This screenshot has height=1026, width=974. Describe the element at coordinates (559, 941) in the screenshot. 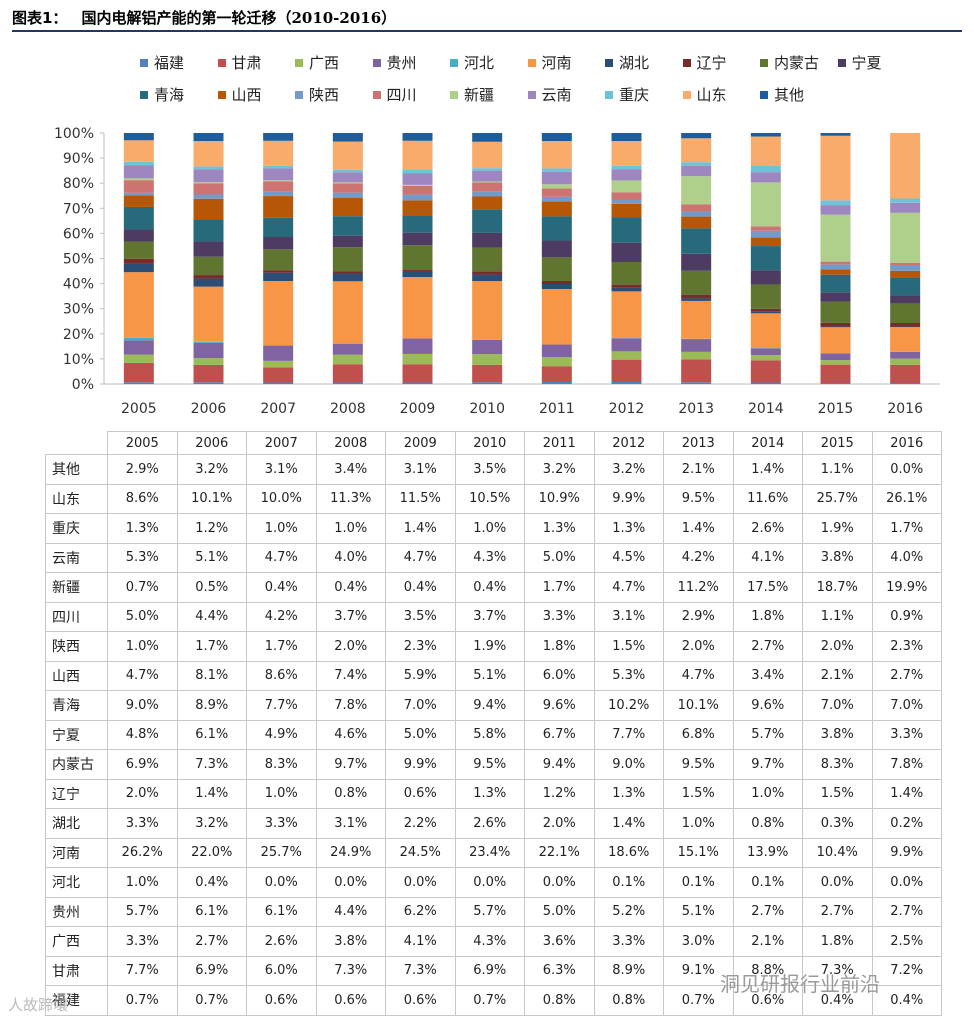

I see `table-cell: 3.6%` at that location.